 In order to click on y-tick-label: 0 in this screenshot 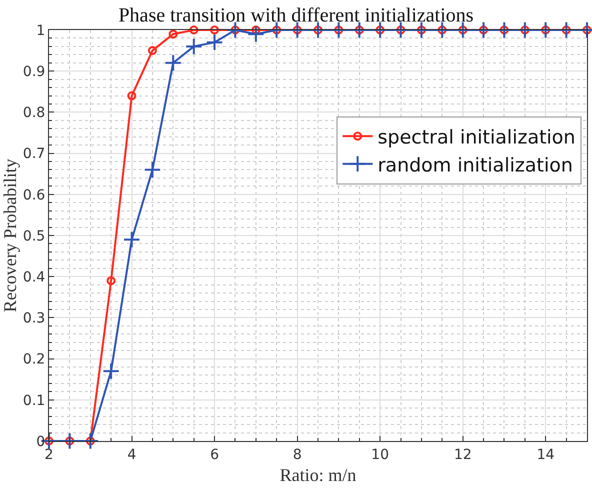, I will do `click(41, 442)`.